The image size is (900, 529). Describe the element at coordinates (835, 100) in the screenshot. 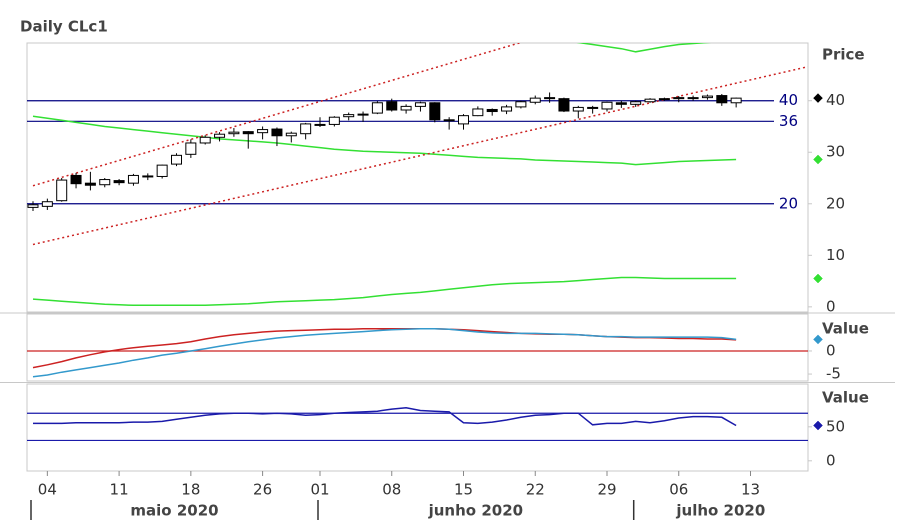

I see `y-tick-label: 40` at that location.